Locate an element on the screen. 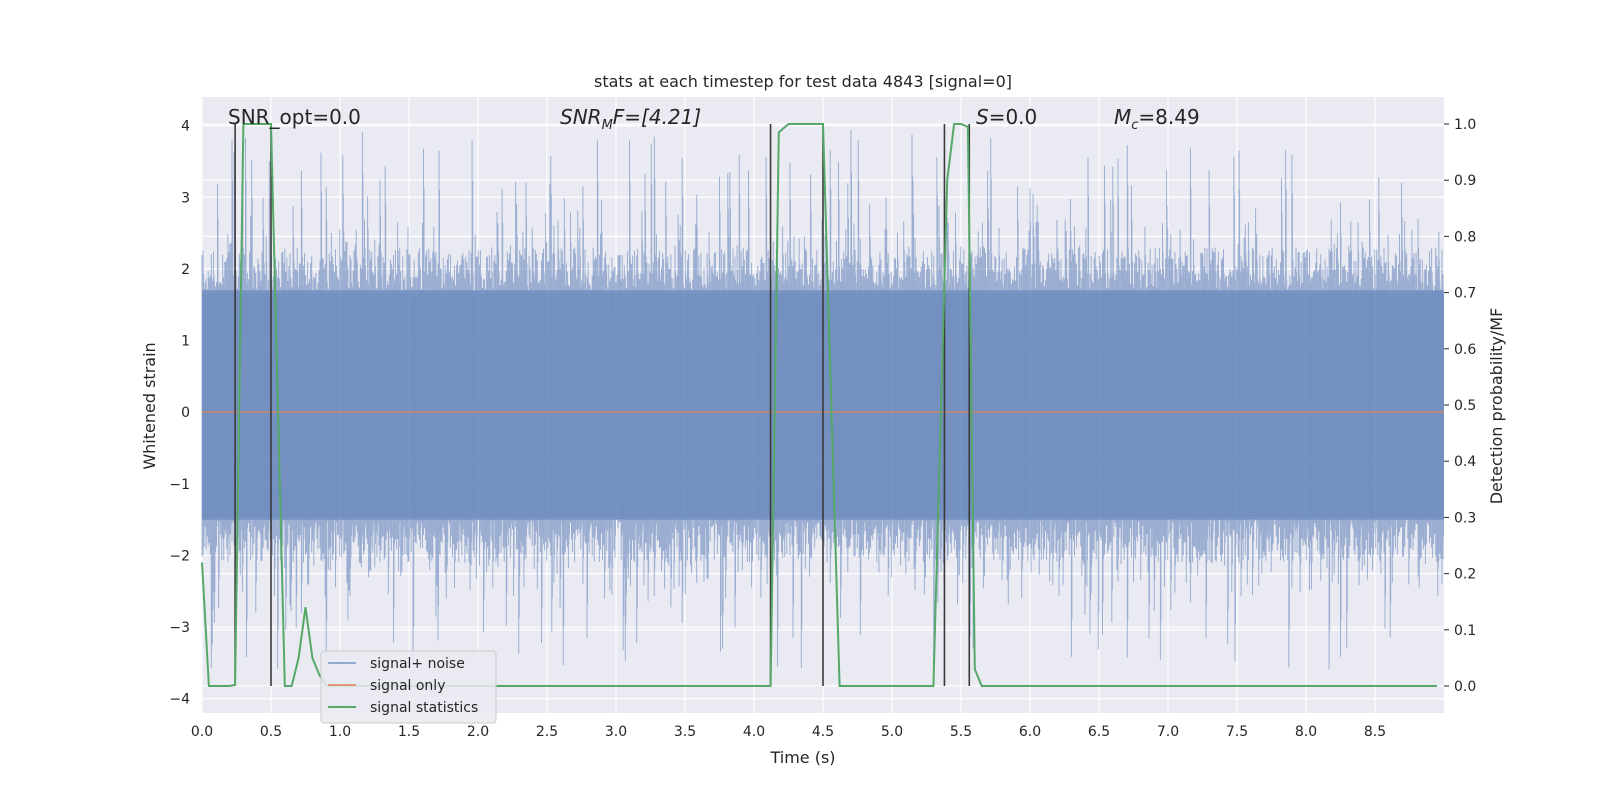 The height and width of the screenshot is (800, 1600). y-axis-ticks: 4 3 2 1 0 −1 −2 −3 −4 is located at coordinates (179, 413).